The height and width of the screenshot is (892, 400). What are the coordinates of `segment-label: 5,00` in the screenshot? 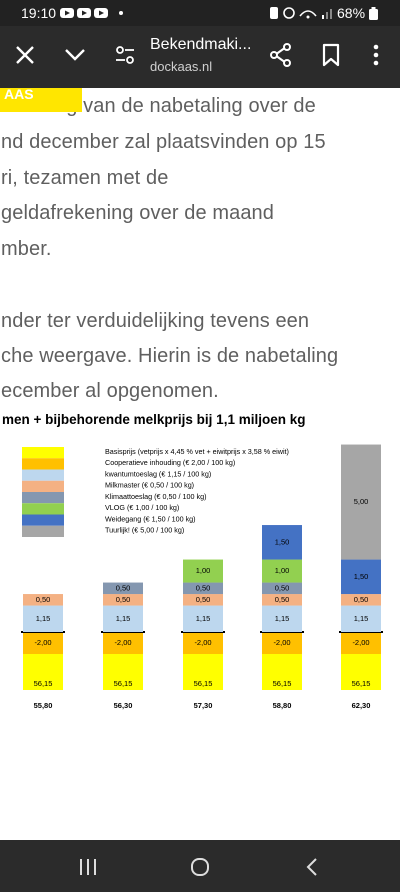 It's located at (361, 501).